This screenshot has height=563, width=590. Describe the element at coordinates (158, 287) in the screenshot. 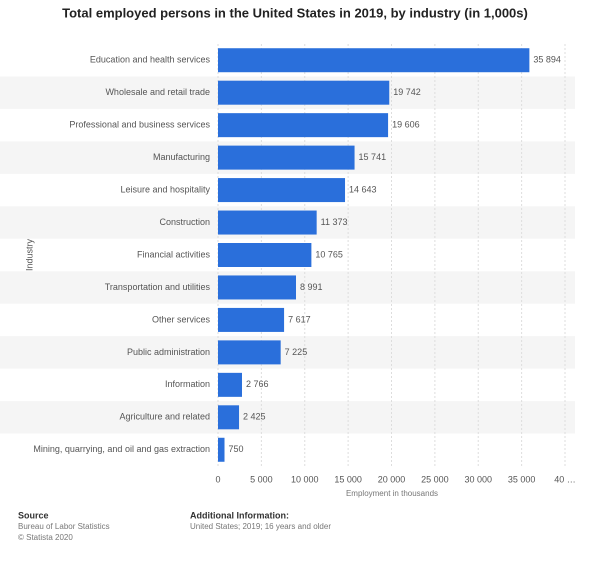

I see `y-tick-label: Transportation and utilities` at that location.